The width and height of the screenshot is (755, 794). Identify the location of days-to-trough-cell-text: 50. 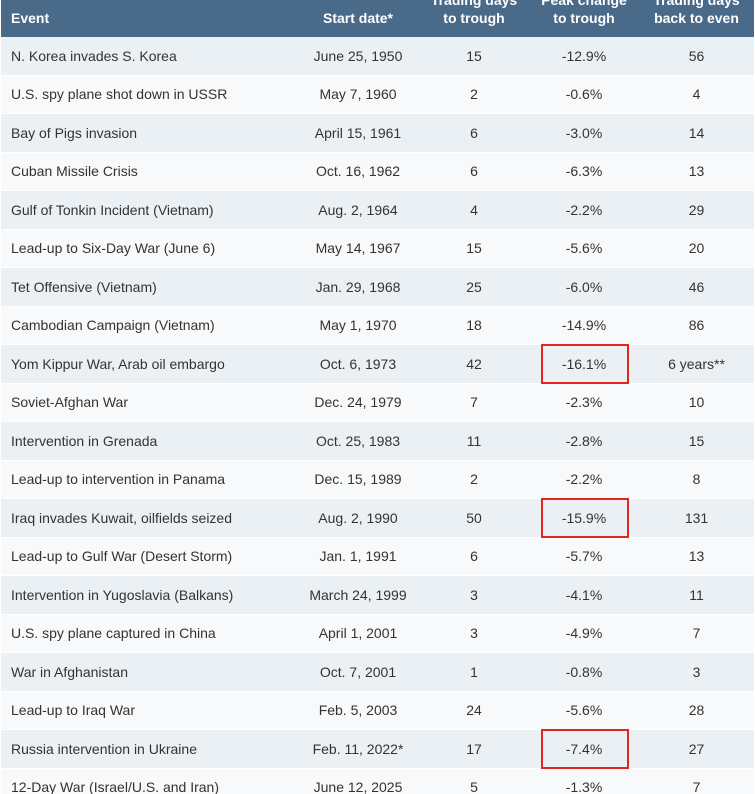
(474, 517).